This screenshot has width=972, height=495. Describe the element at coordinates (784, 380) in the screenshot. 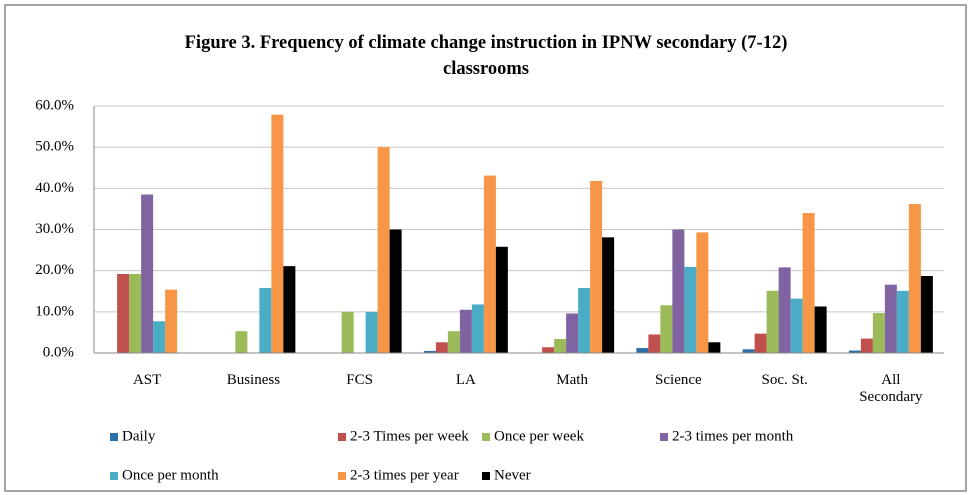

I see `x-tick-label: Soc. St.` at that location.